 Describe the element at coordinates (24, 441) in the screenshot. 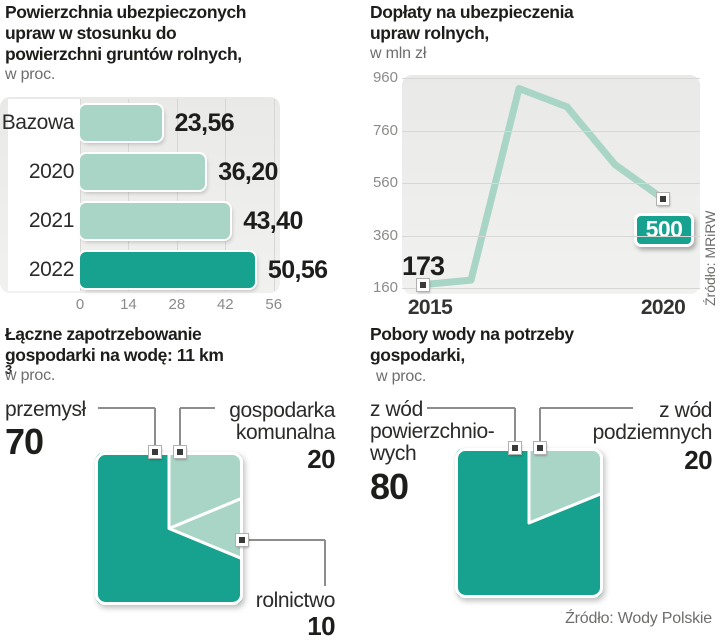

I see `callout-value: 70` at that location.